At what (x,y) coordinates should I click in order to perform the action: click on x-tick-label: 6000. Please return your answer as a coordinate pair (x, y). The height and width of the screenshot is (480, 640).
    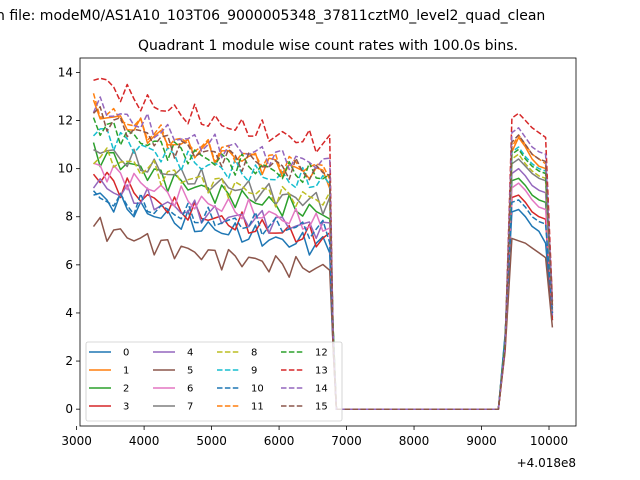
    Looking at the image, I should click on (279, 441).